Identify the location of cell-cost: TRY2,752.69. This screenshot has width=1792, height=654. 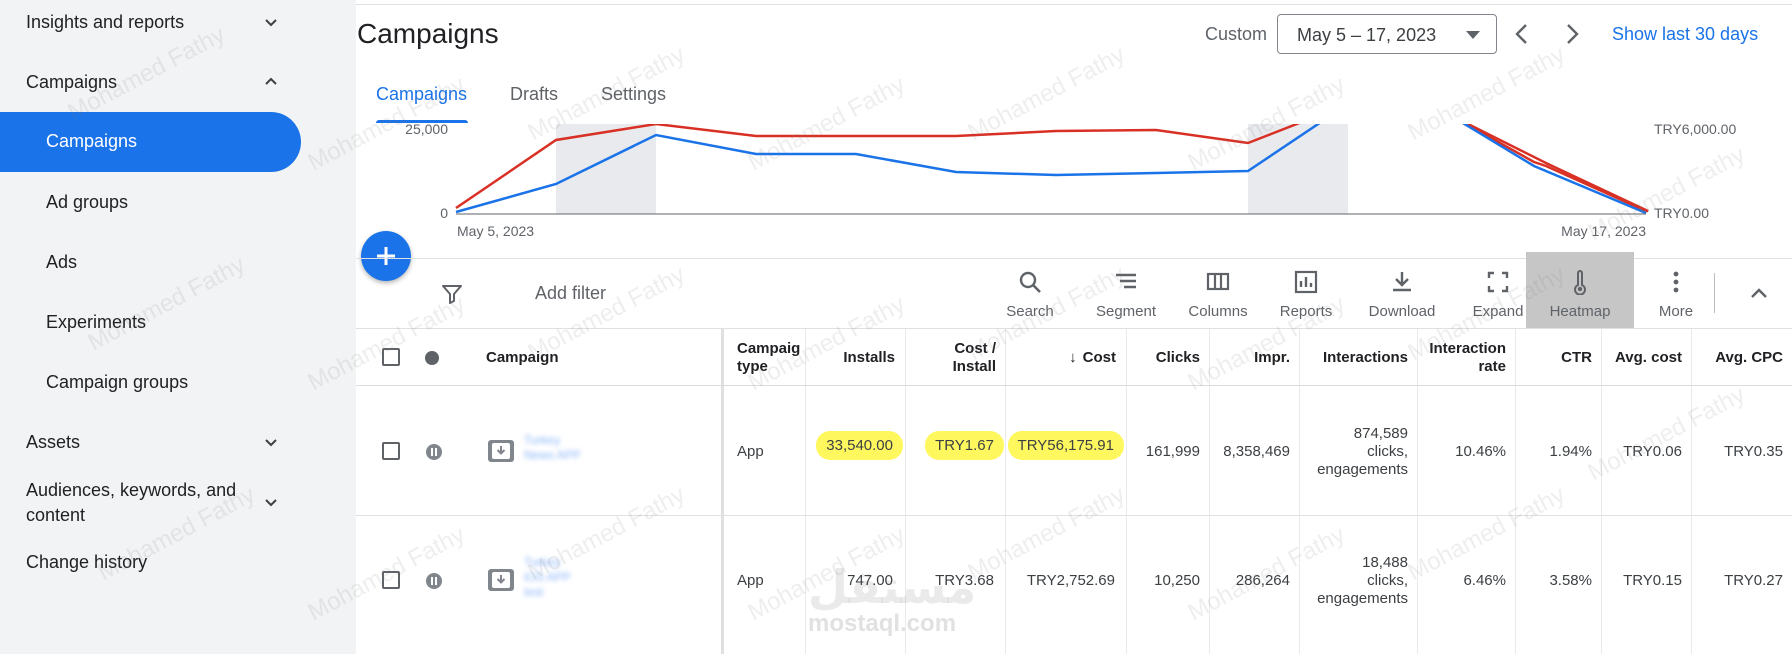
(1070, 580).